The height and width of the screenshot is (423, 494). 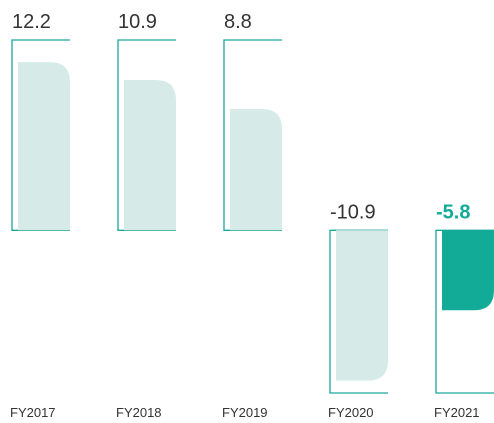 What do you see at coordinates (351, 412) in the screenshot?
I see `x-tick-label: FY2020` at bounding box center [351, 412].